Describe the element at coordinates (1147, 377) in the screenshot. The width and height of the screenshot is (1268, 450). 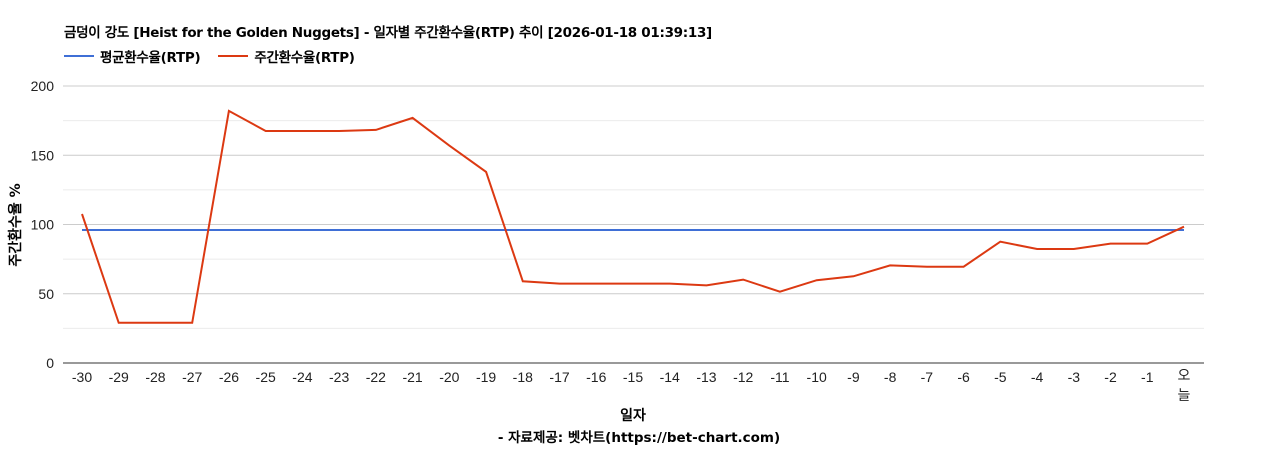
I see `x-tick-label: -1` at that location.